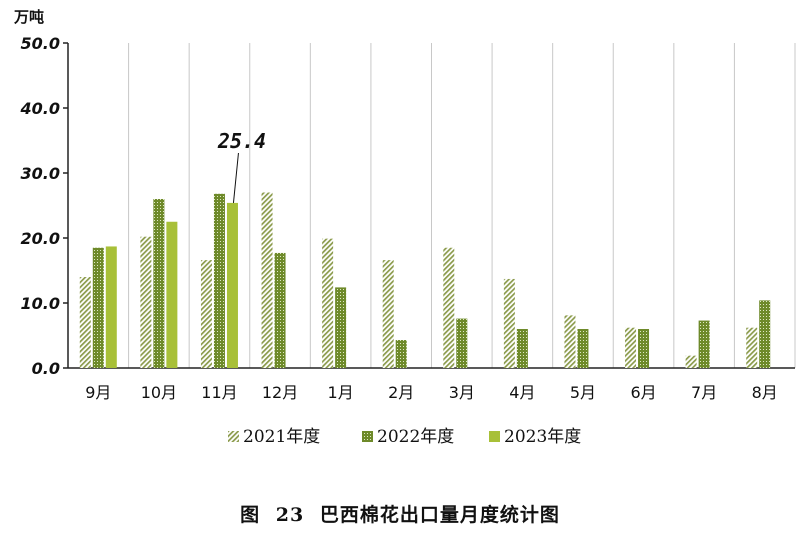  What do you see at coordinates (235, 177) in the screenshot?
I see `annotation-leader-line` at bounding box center [235, 177].